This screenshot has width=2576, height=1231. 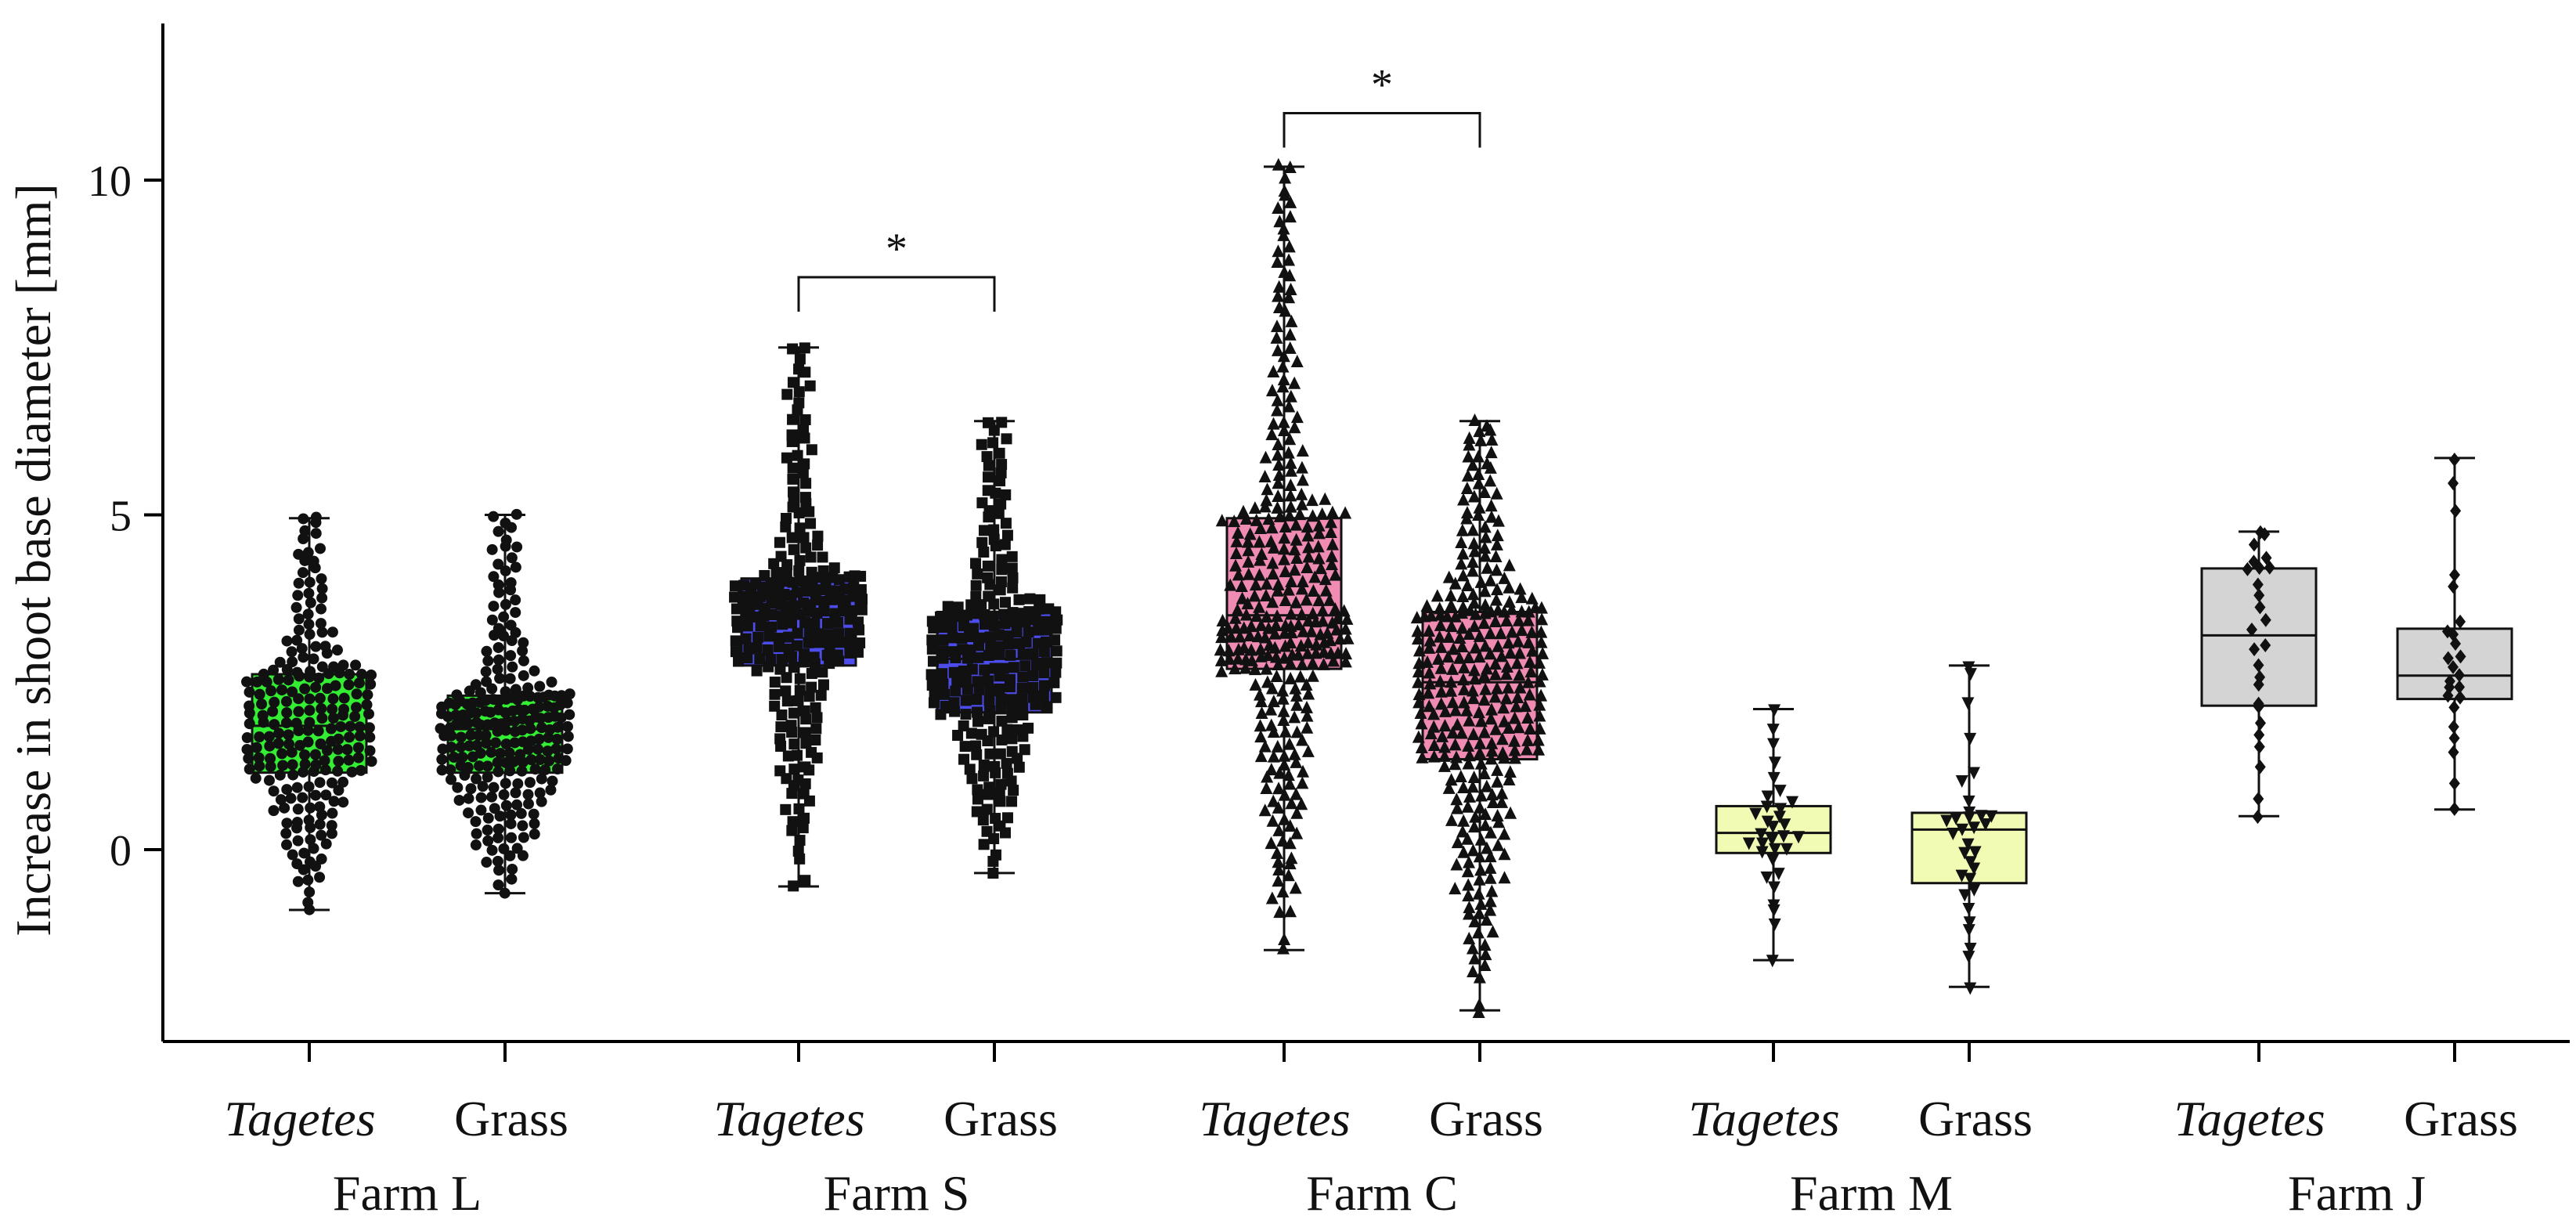 What do you see at coordinates (897, 1193) in the screenshot?
I see `x-group-label: Farm S` at bounding box center [897, 1193].